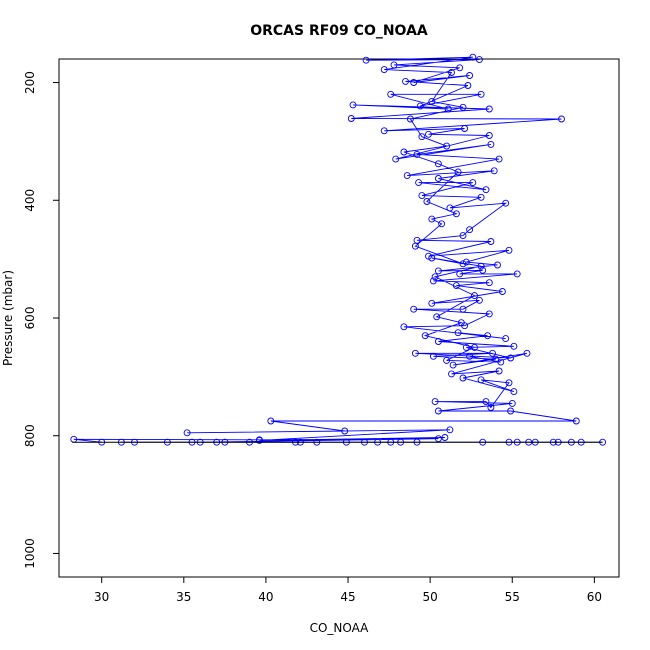 The image size is (650, 650). What do you see at coordinates (30, 82) in the screenshot?
I see `y-tick-label: 200` at bounding box center [30, 82].